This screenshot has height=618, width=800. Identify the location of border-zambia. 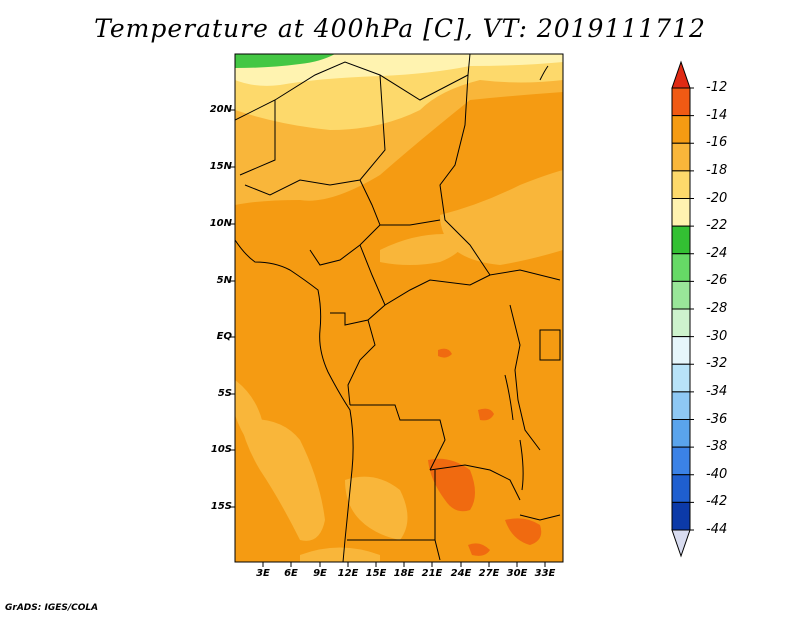
(475, 482).